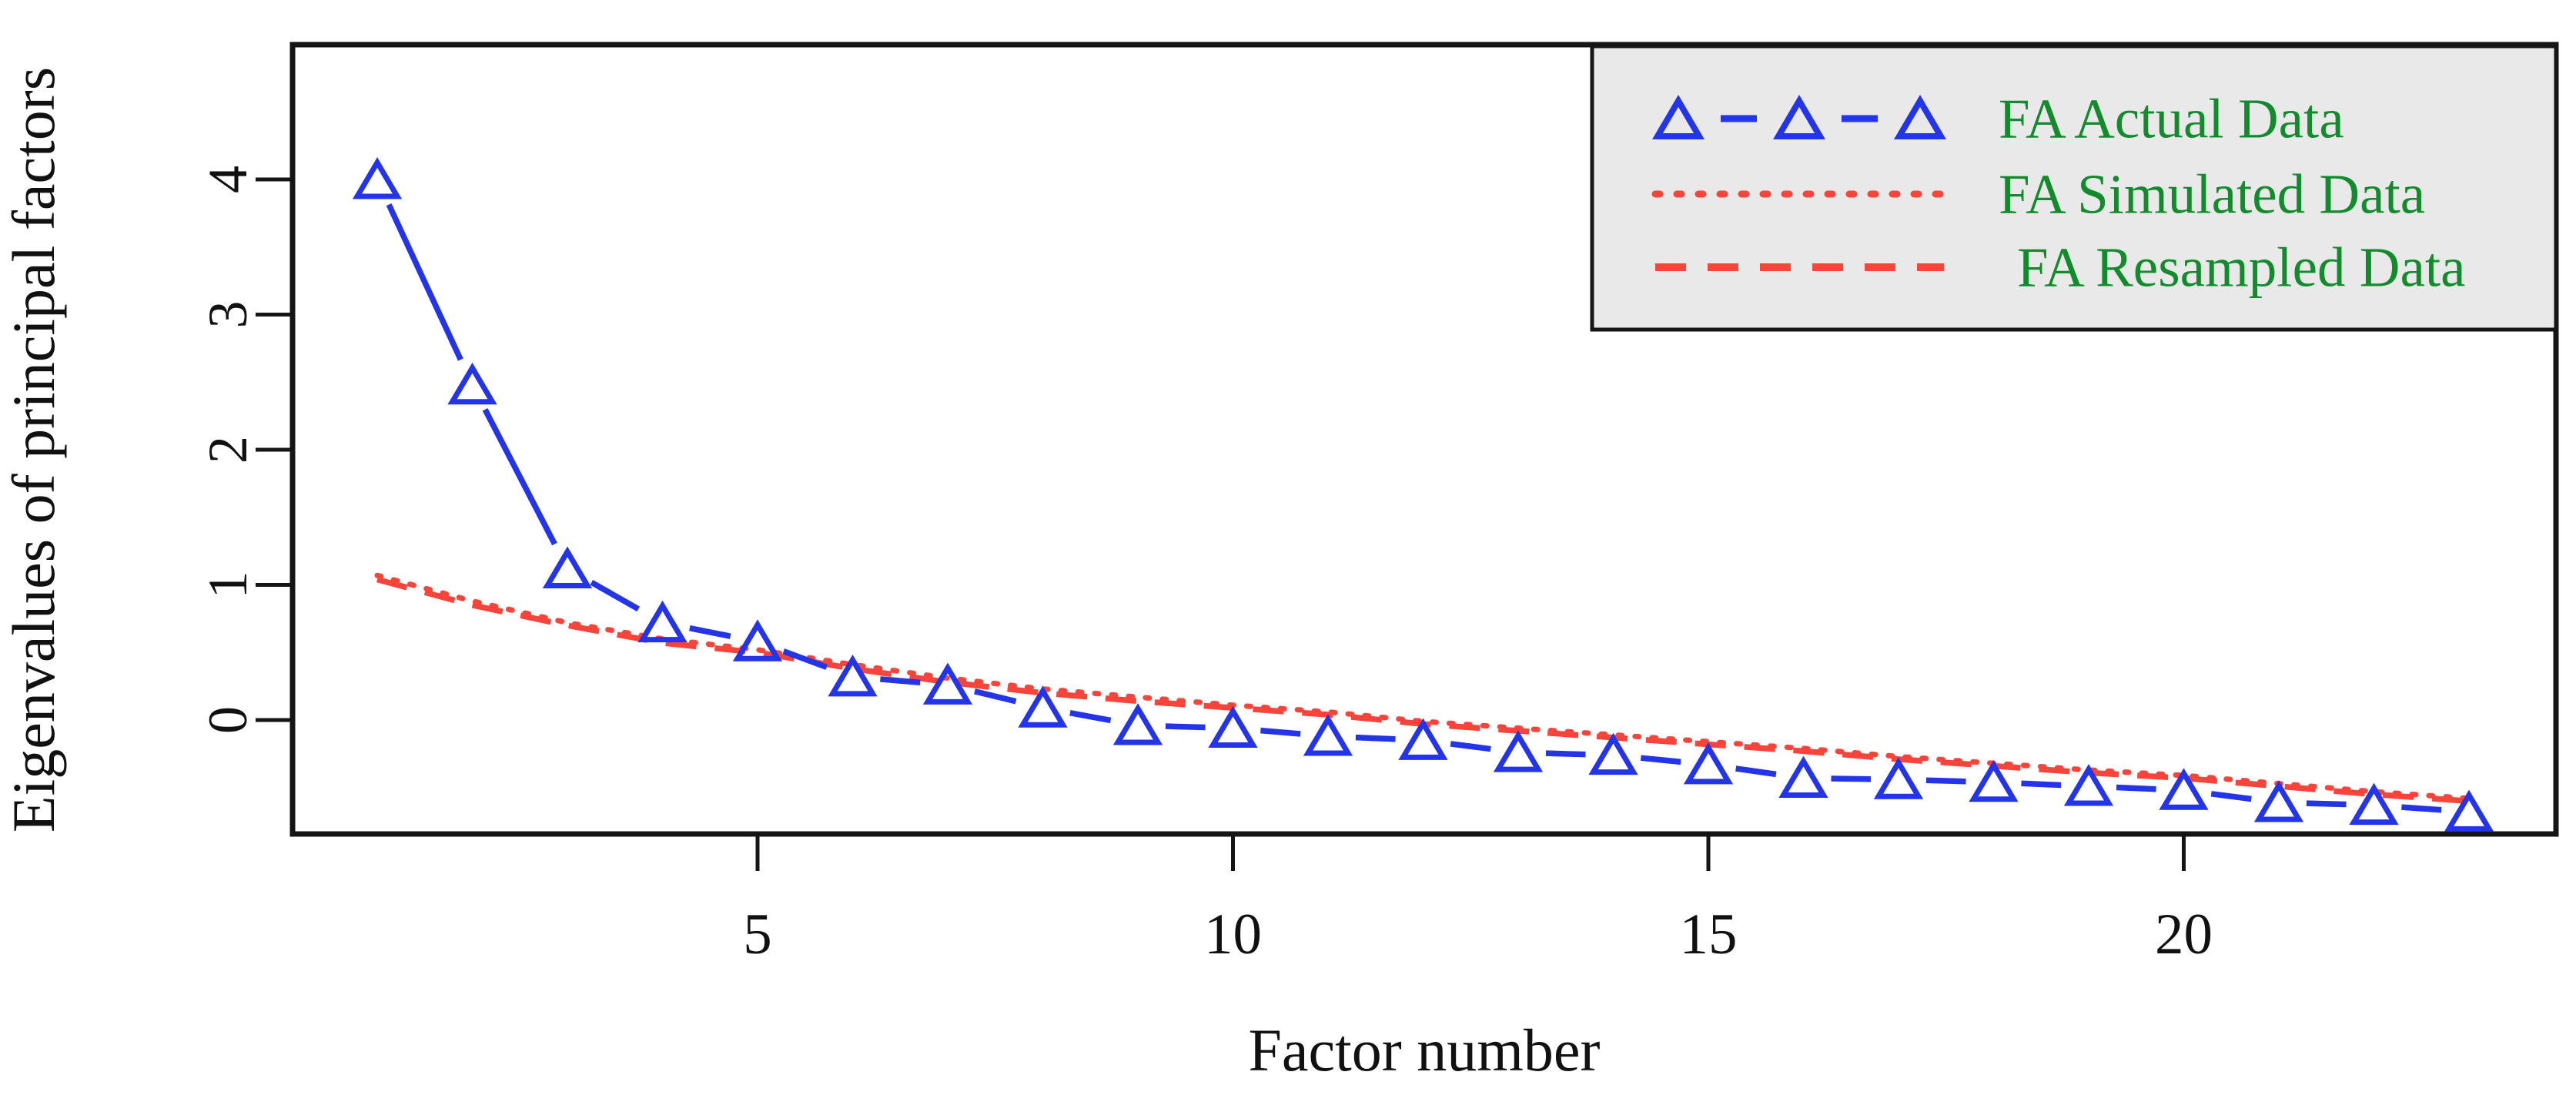 The width and height of the screenshot is (2576, 1112). What do you see at coordinates (2171, 119) in the screenshot?
I see `legend-label: FA Actual Data` at bounding box center [2171, 119].